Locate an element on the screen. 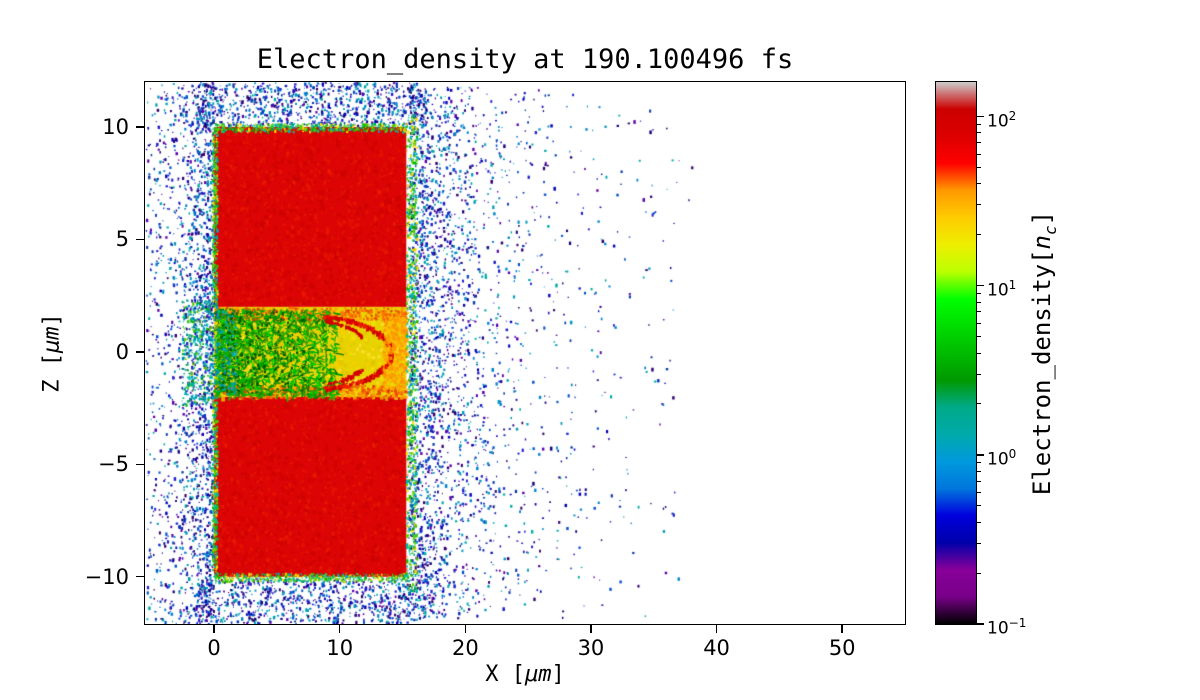 The height and width of the screenshot is (700, 1200). y-tick-label: 5 is located at coordinates (122, 239).